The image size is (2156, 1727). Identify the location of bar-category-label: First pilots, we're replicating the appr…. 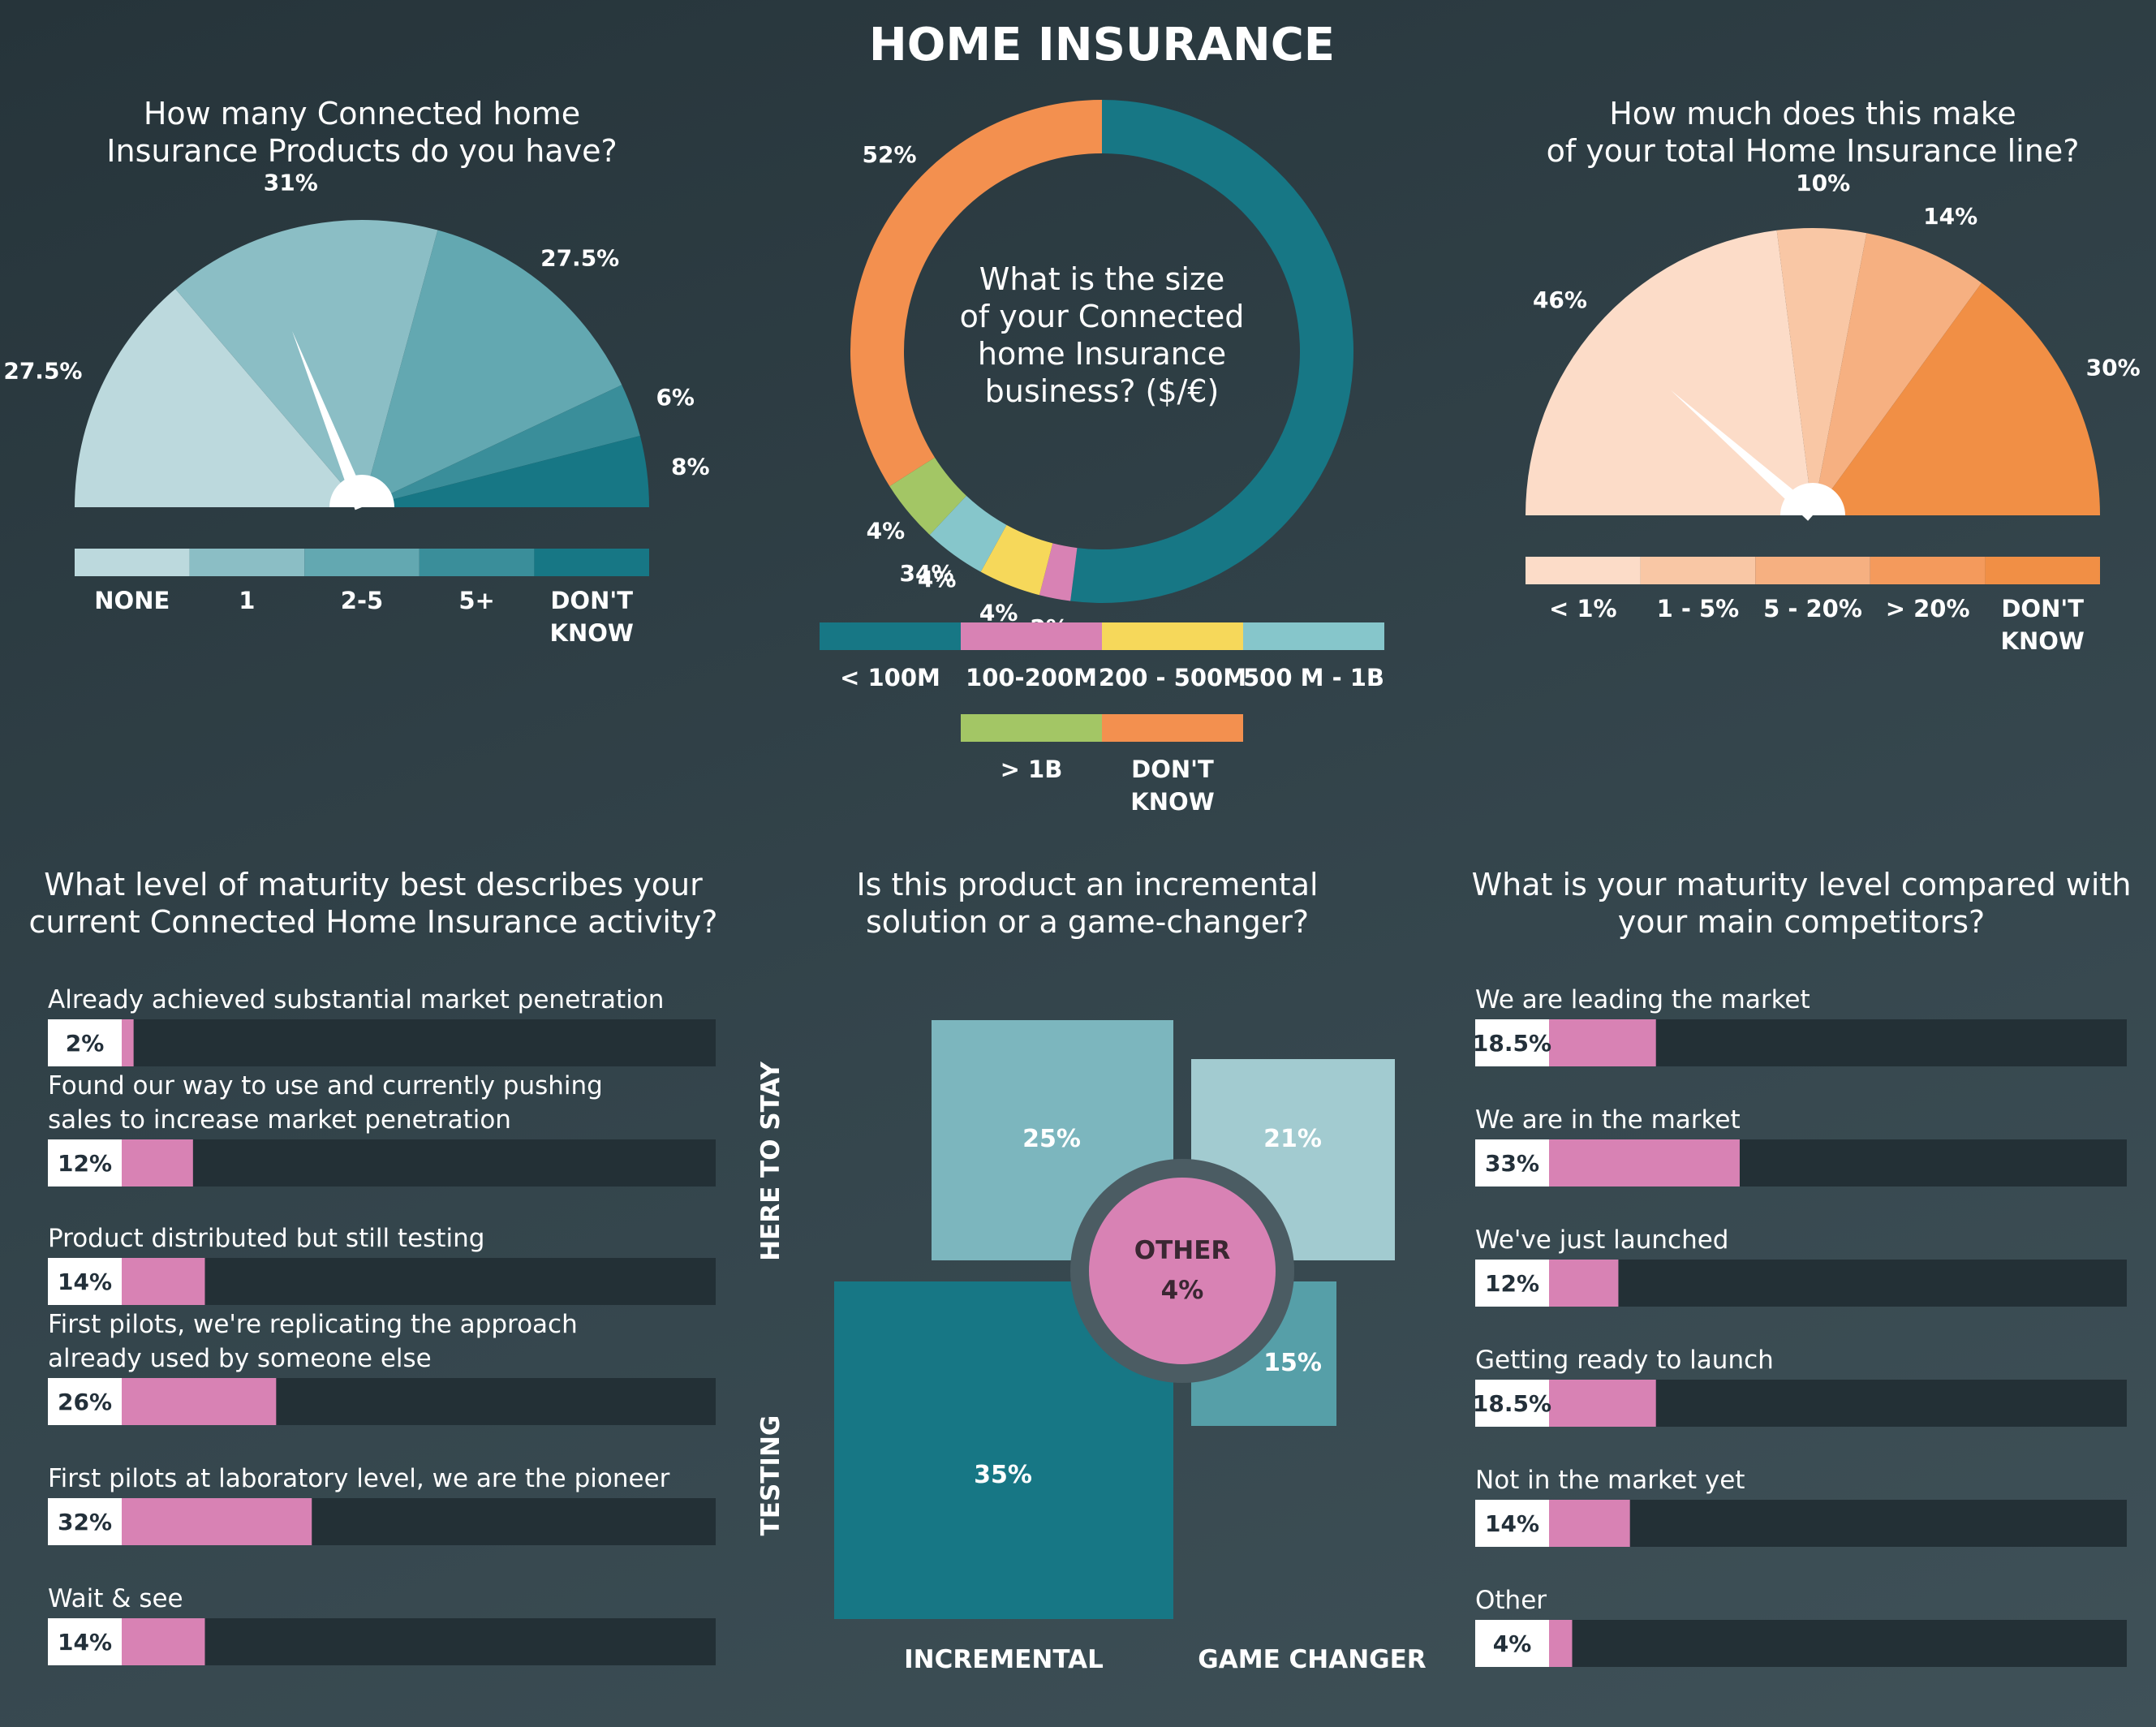
(313, 1325).